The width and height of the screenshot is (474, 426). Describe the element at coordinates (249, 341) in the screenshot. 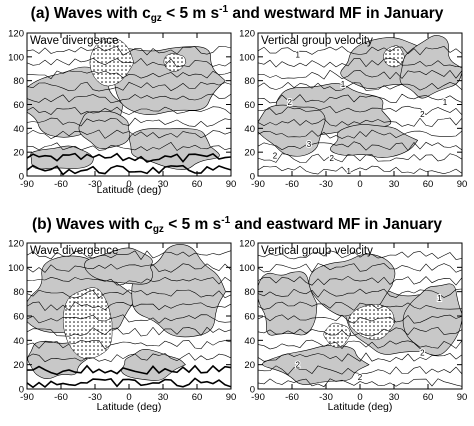

I see `y-tick-label: 40` at that location.